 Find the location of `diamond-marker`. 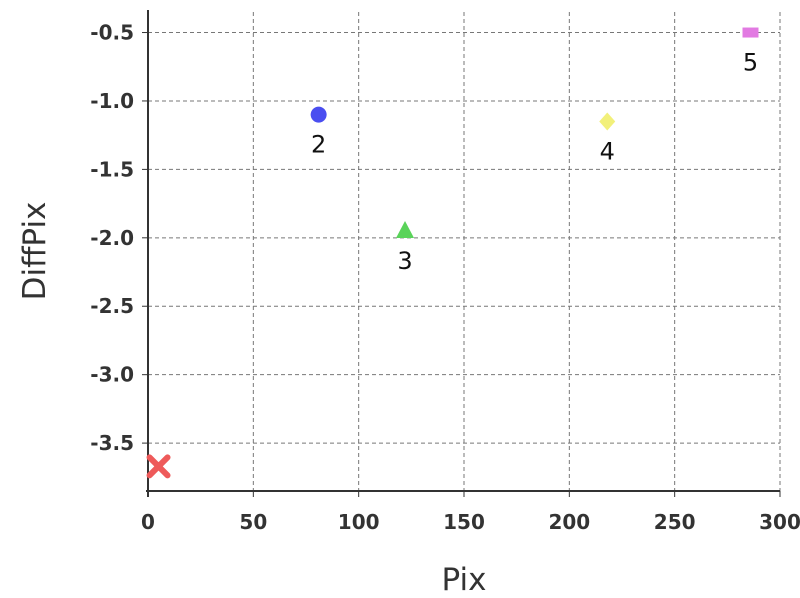

diamond-marker is located at coordinates (607, 121).